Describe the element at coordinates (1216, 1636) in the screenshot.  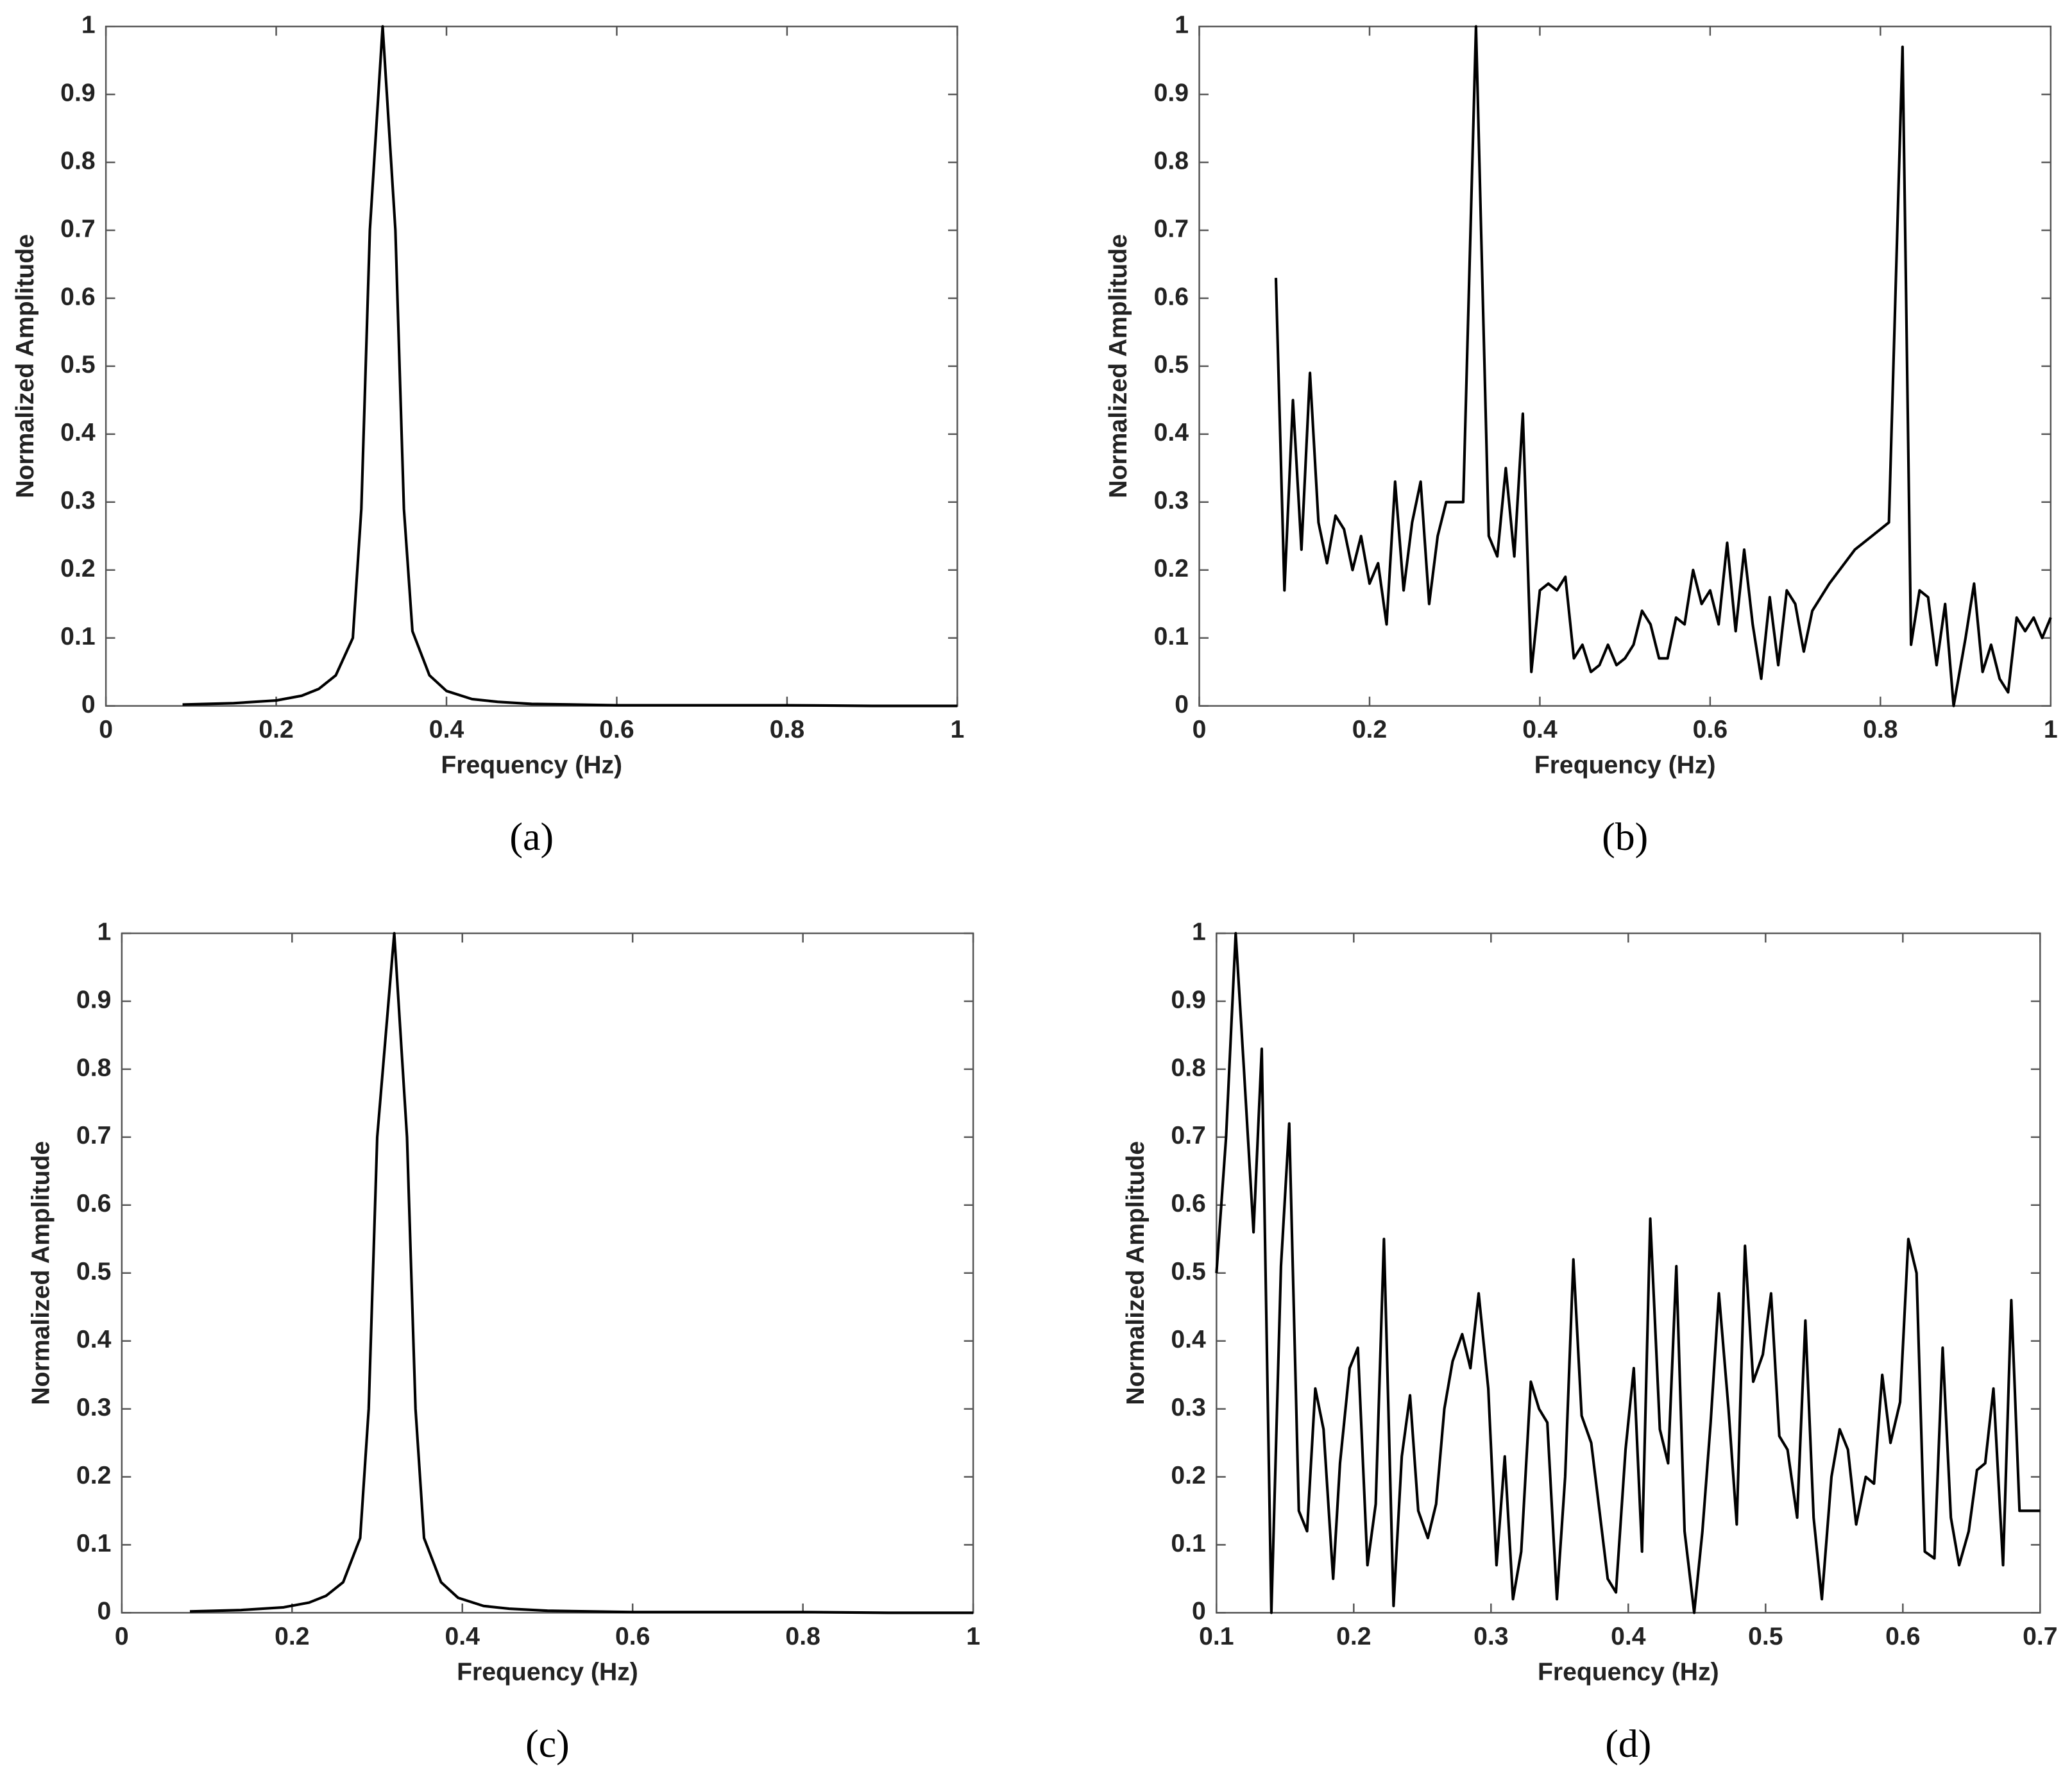
I see `x-tick-label: 0.1` at that location.